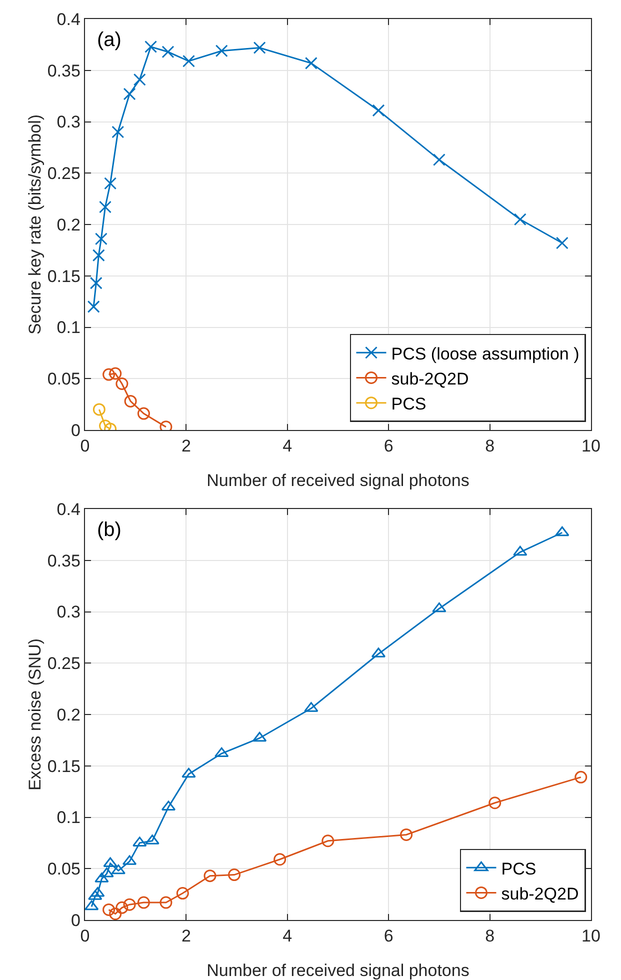 This screenshot has width=621, height=980. What do you see at coordinates (485, 354) in the screenshot?
I see `legend-label: PCS (loose assumption )` at bounding box center [485, 354].